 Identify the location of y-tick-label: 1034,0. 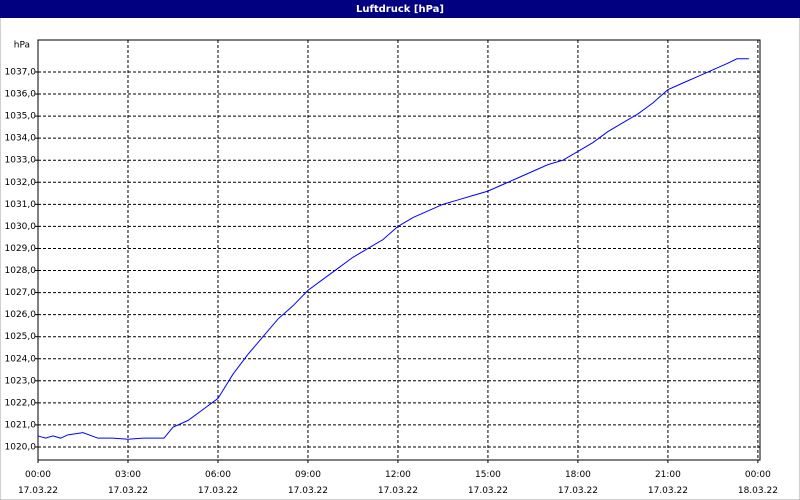
(21, 139).